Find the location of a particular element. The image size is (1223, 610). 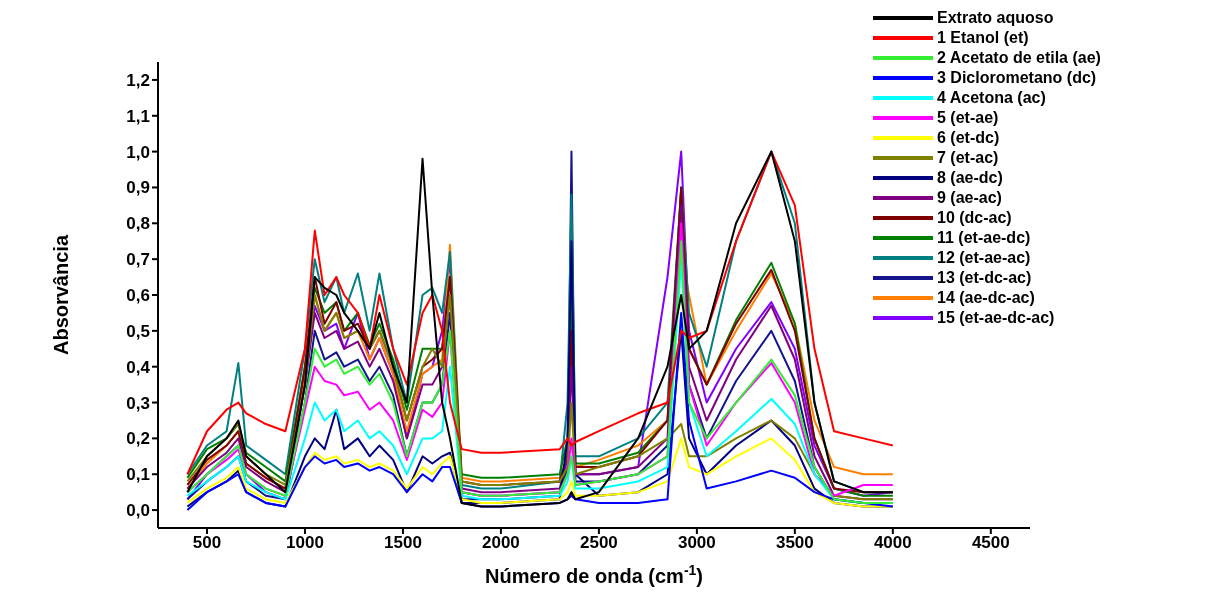

legend-label: 1 Etanol (et) is located at coordinates (983, 38).